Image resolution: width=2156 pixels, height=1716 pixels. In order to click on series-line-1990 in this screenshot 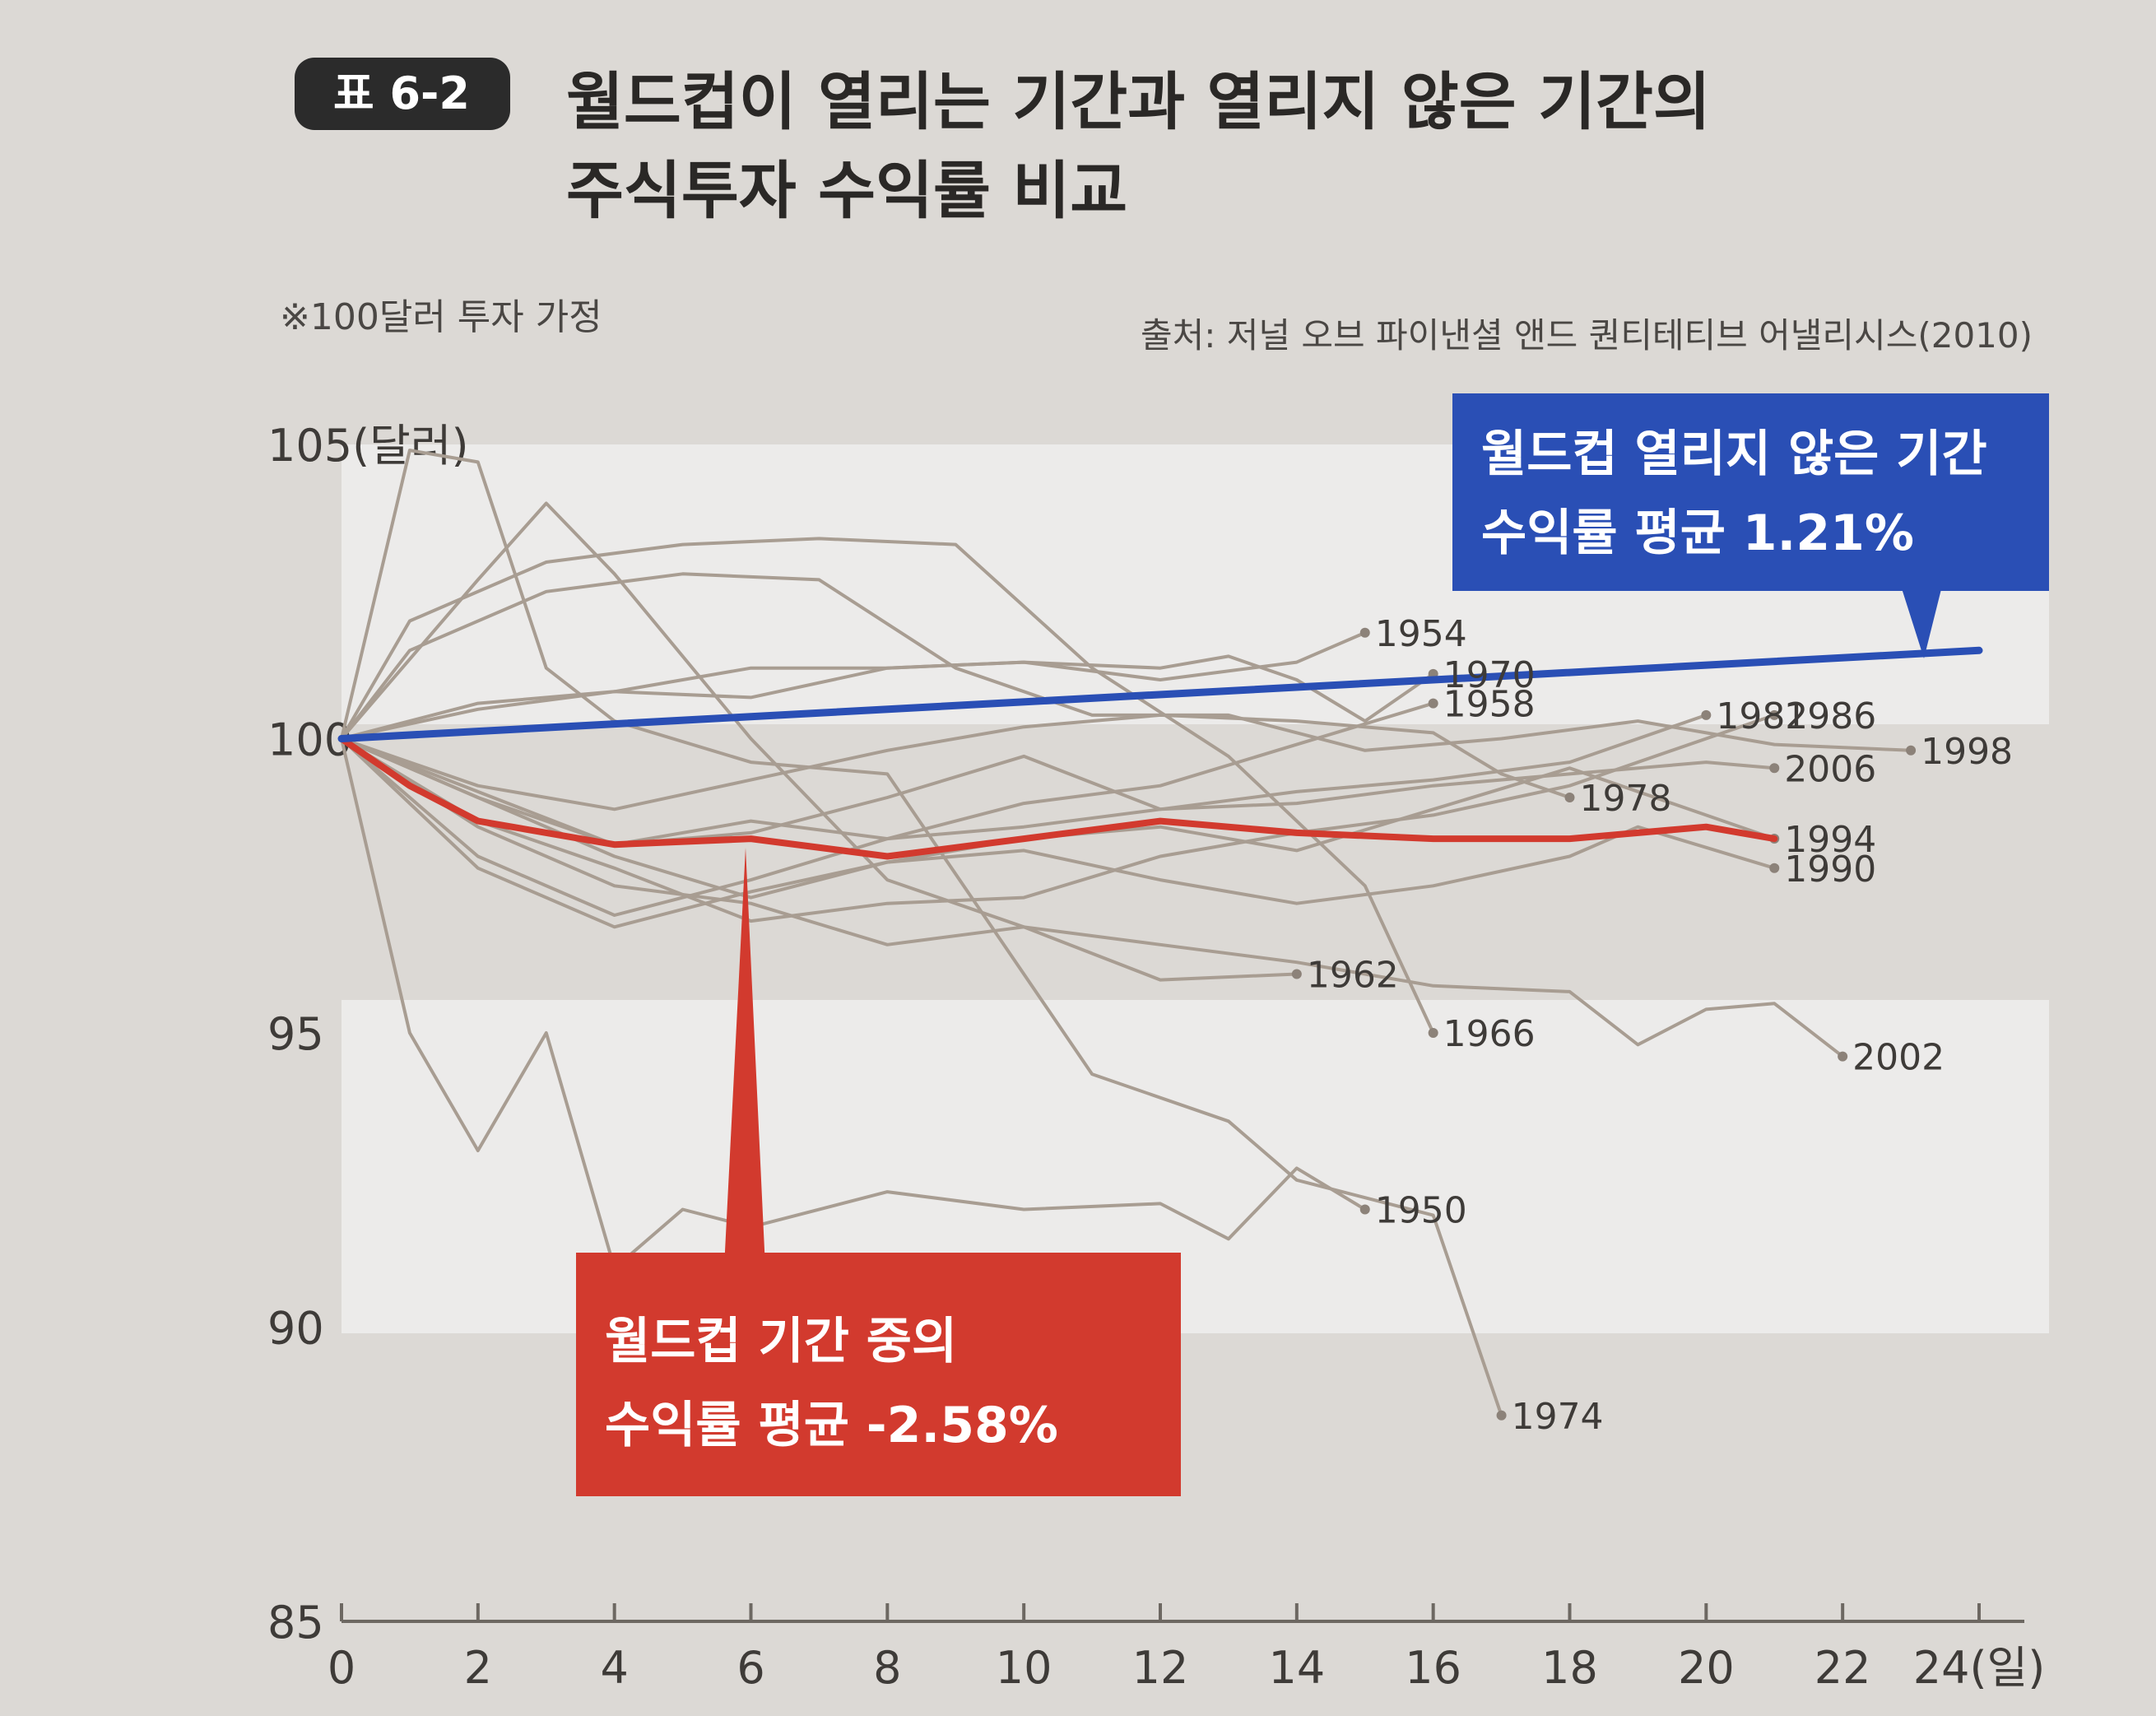, I will do `click(1058, 833)`.